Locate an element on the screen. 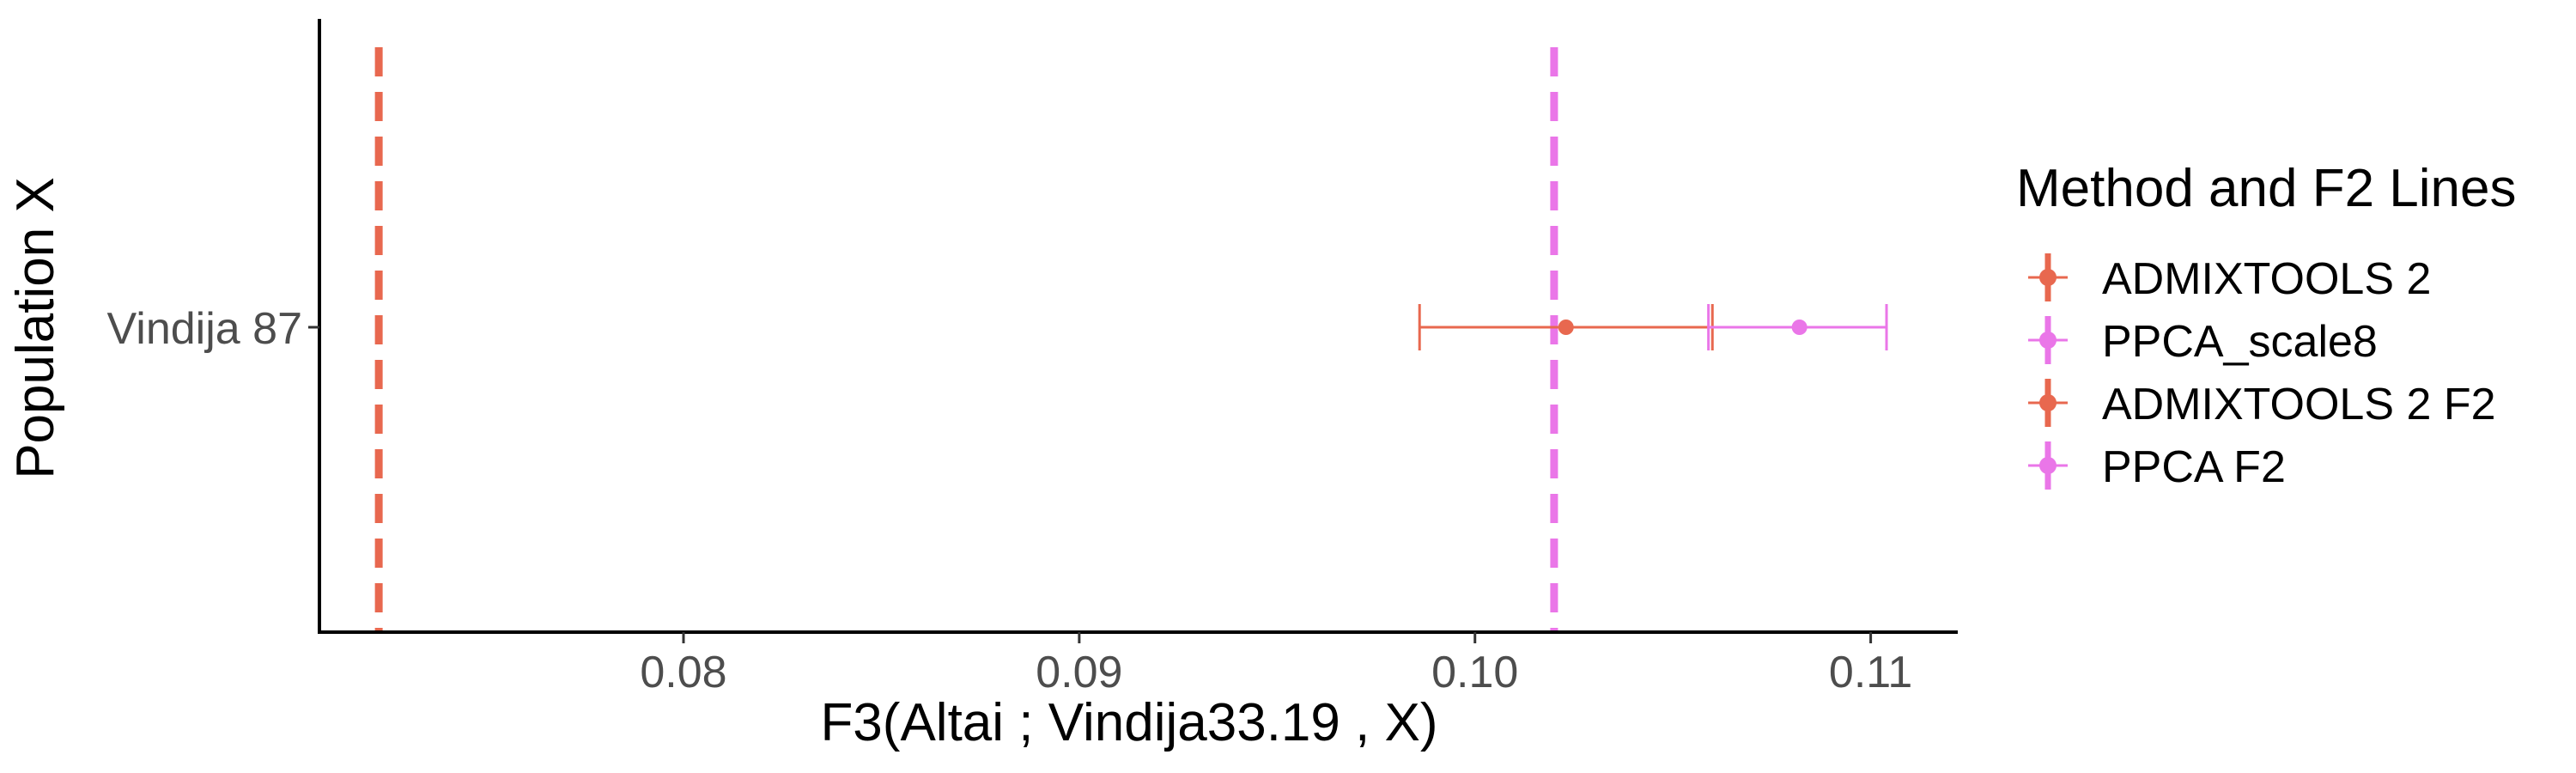 This screenshot has height=773, width=2576. legend-label: ADMIXTOOLS 2 F2 is located at coordinates (2299, 404).